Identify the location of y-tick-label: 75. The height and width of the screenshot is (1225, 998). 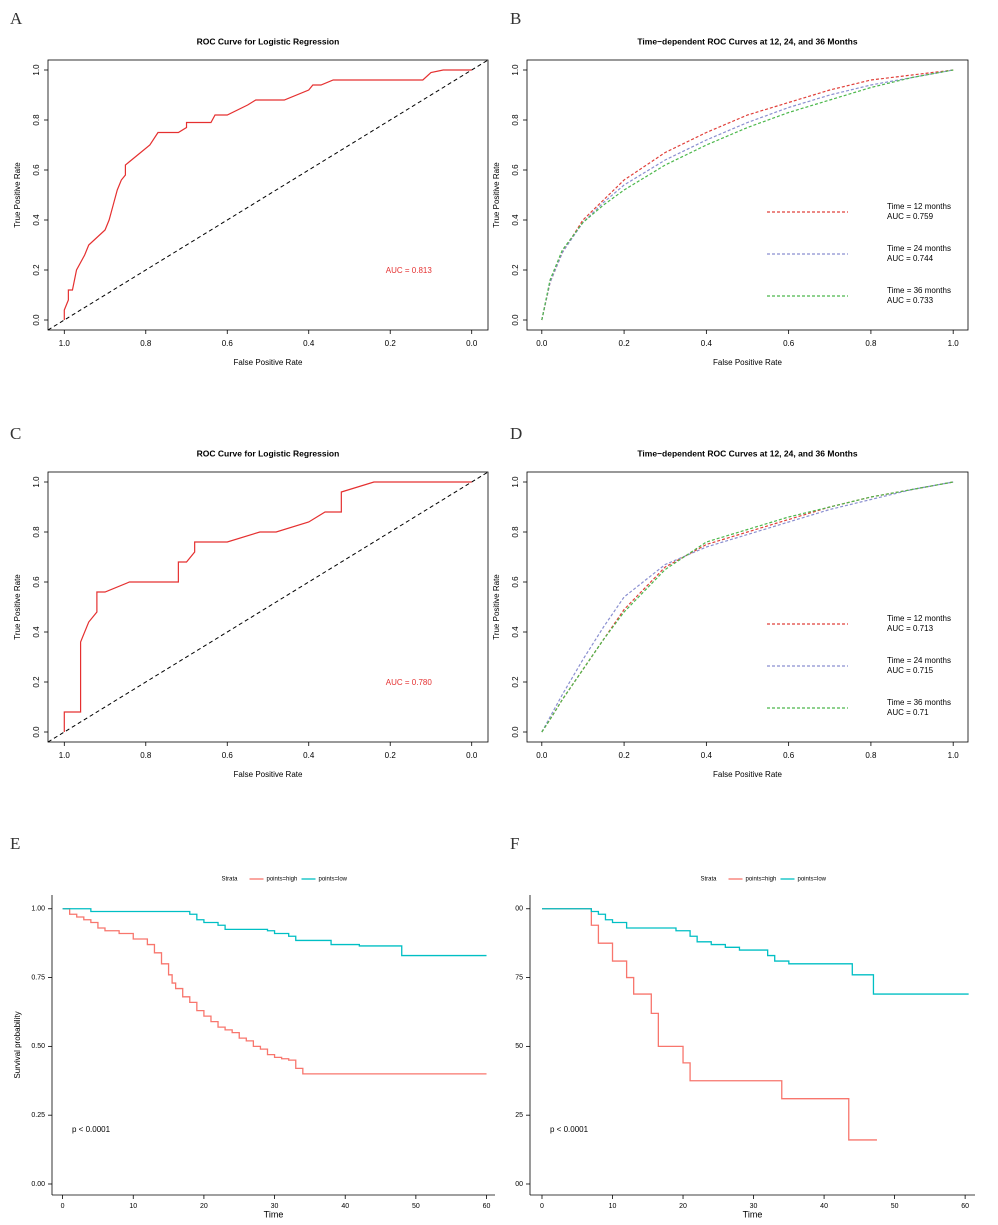
(519, 977).